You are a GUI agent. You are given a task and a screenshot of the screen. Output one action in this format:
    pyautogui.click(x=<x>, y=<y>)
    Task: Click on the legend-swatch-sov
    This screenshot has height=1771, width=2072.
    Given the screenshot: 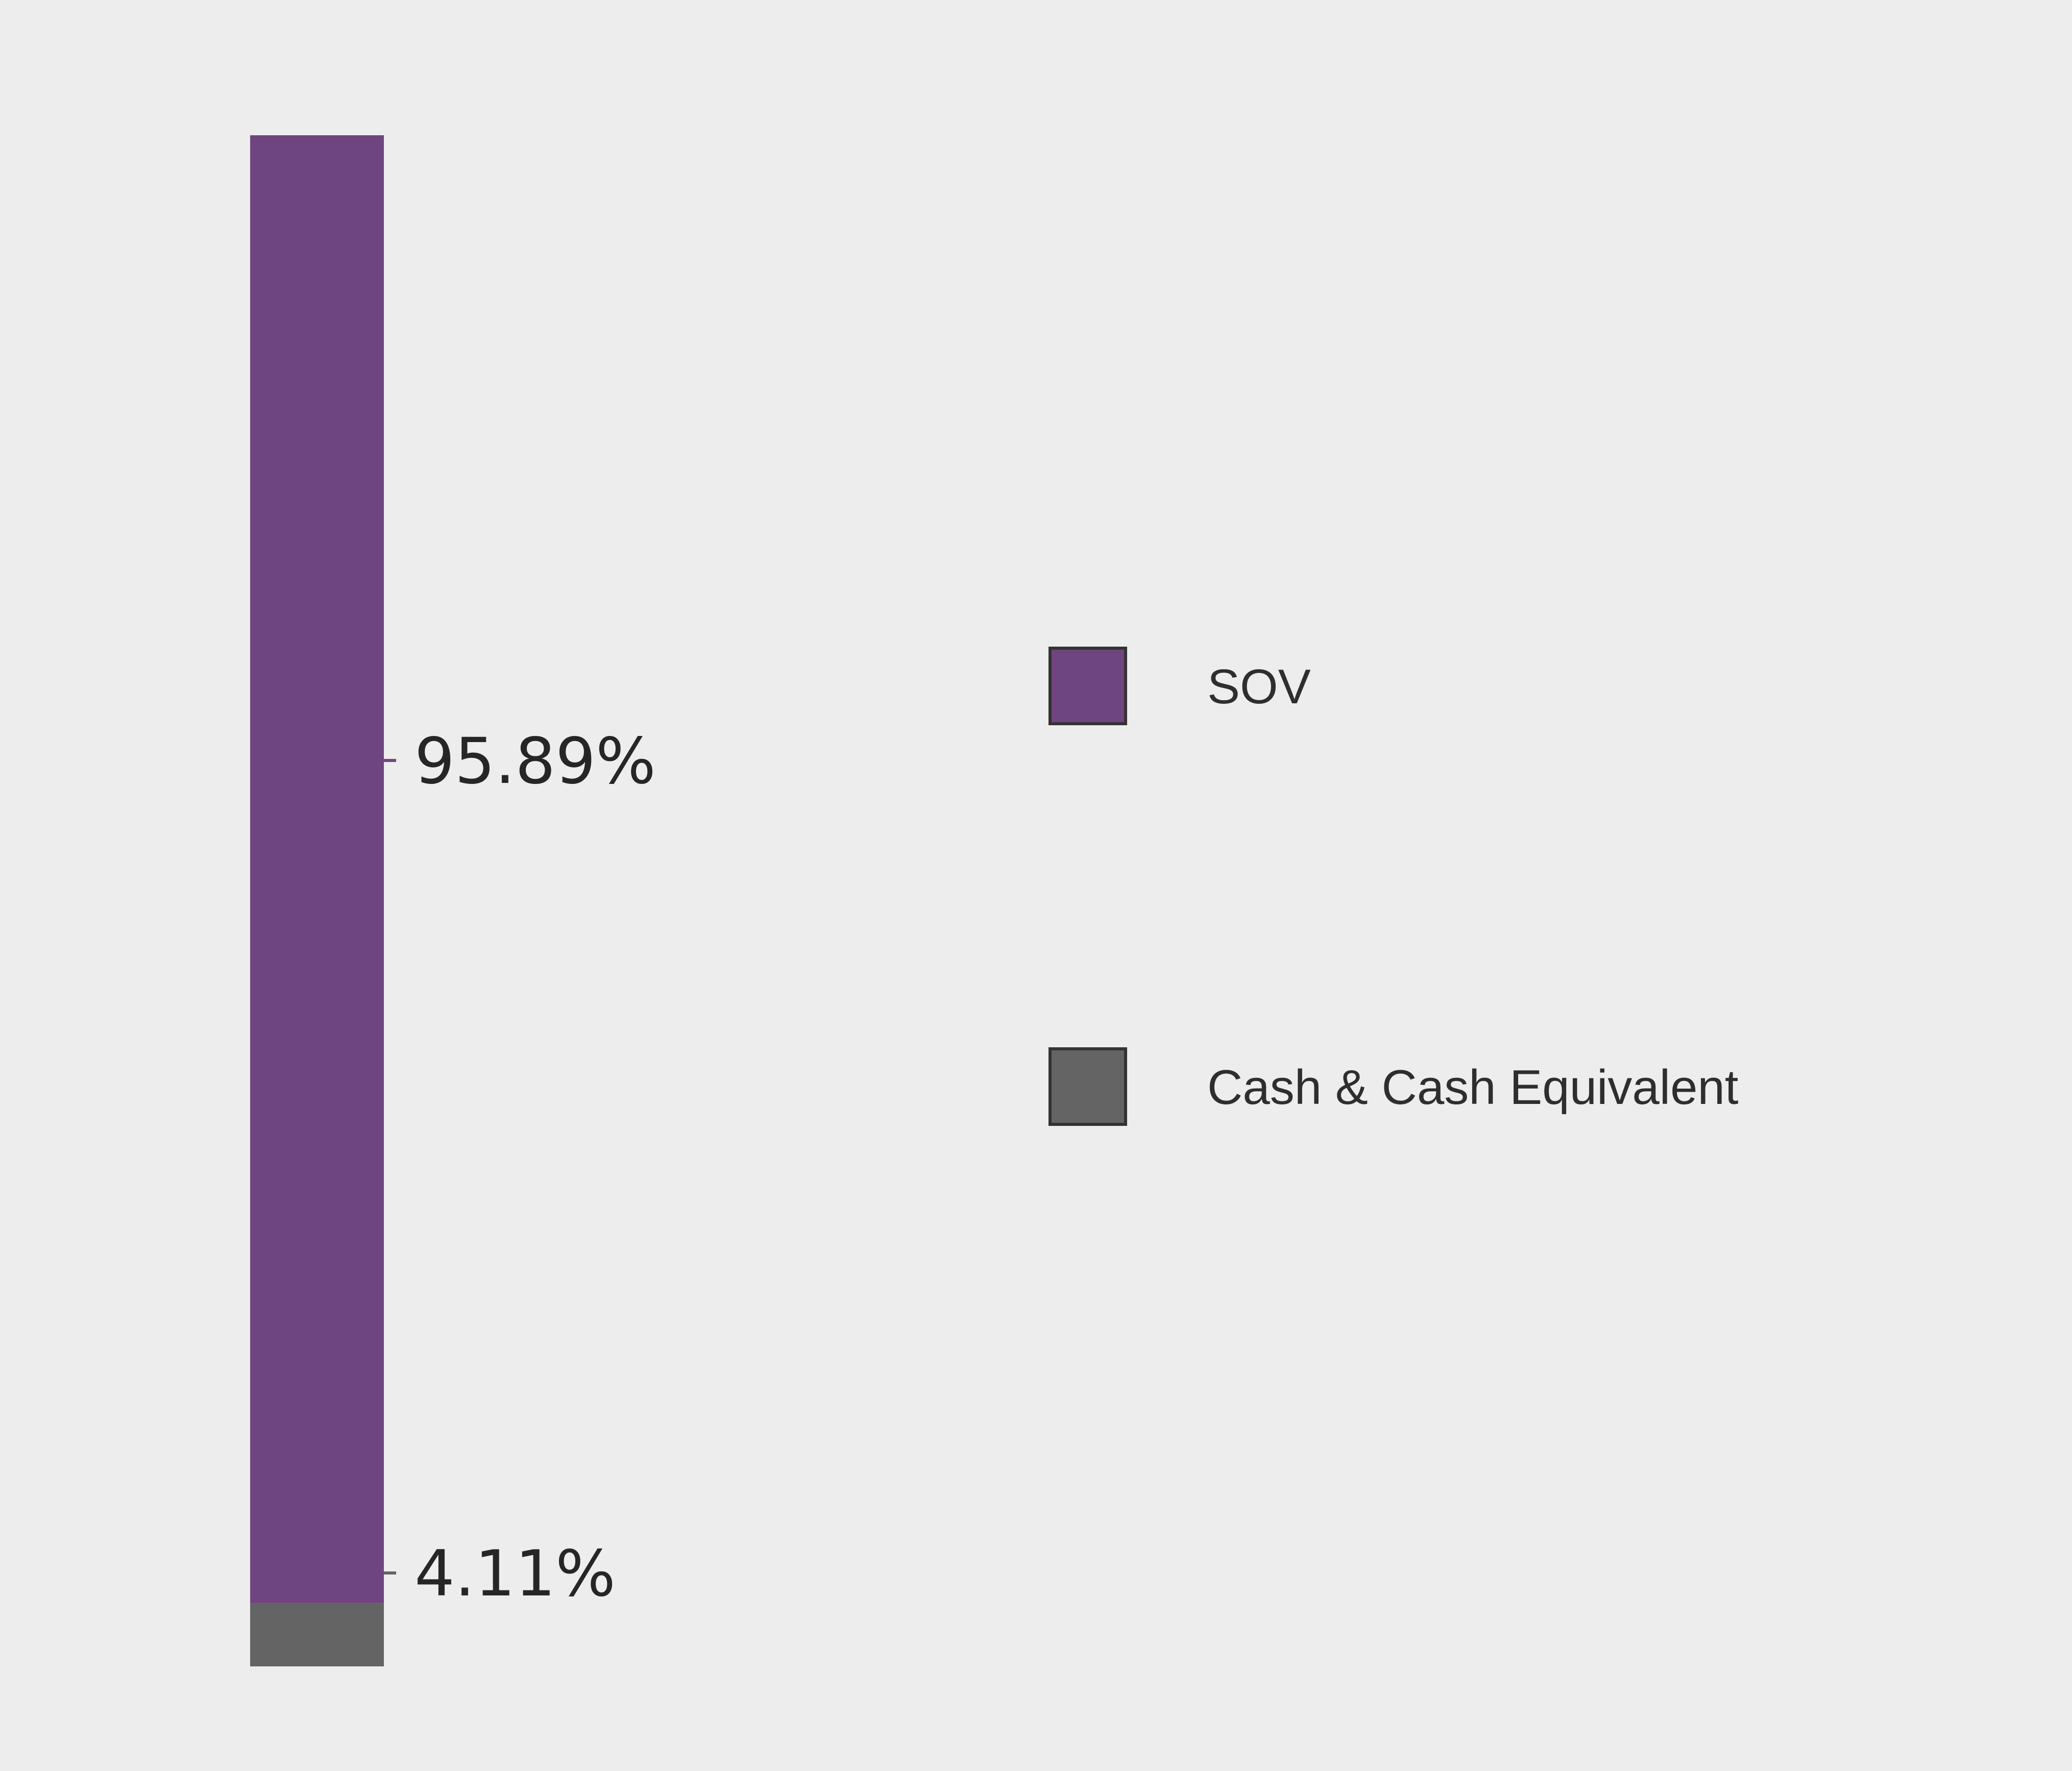 What is the action you would take?
    pyautogui.click(x=1088, y=686)
    